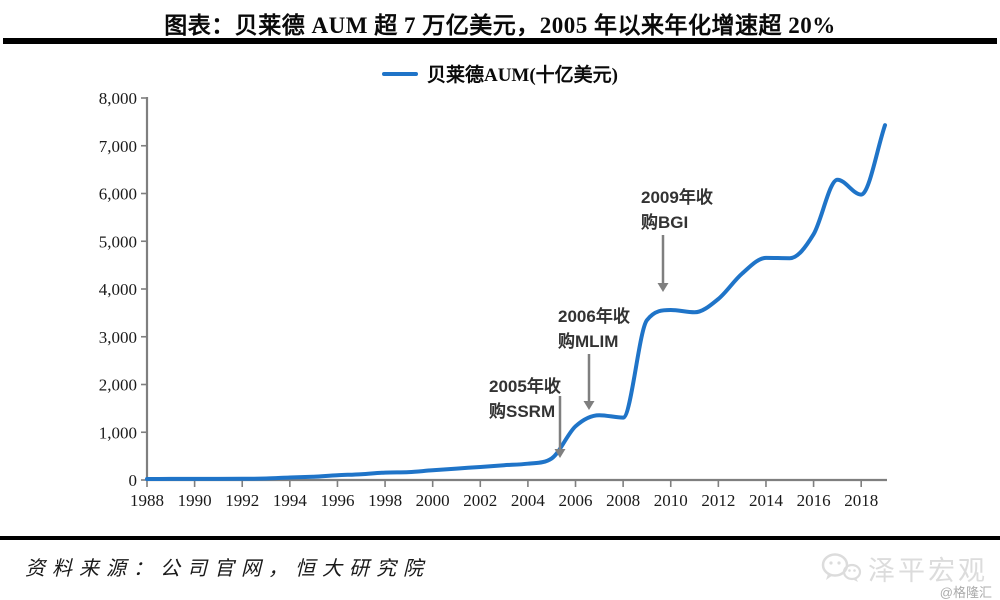  Describe the element at coordinates (965, 592) in the screenshot. I see `watermark-handle: @格隆汇` at that location.